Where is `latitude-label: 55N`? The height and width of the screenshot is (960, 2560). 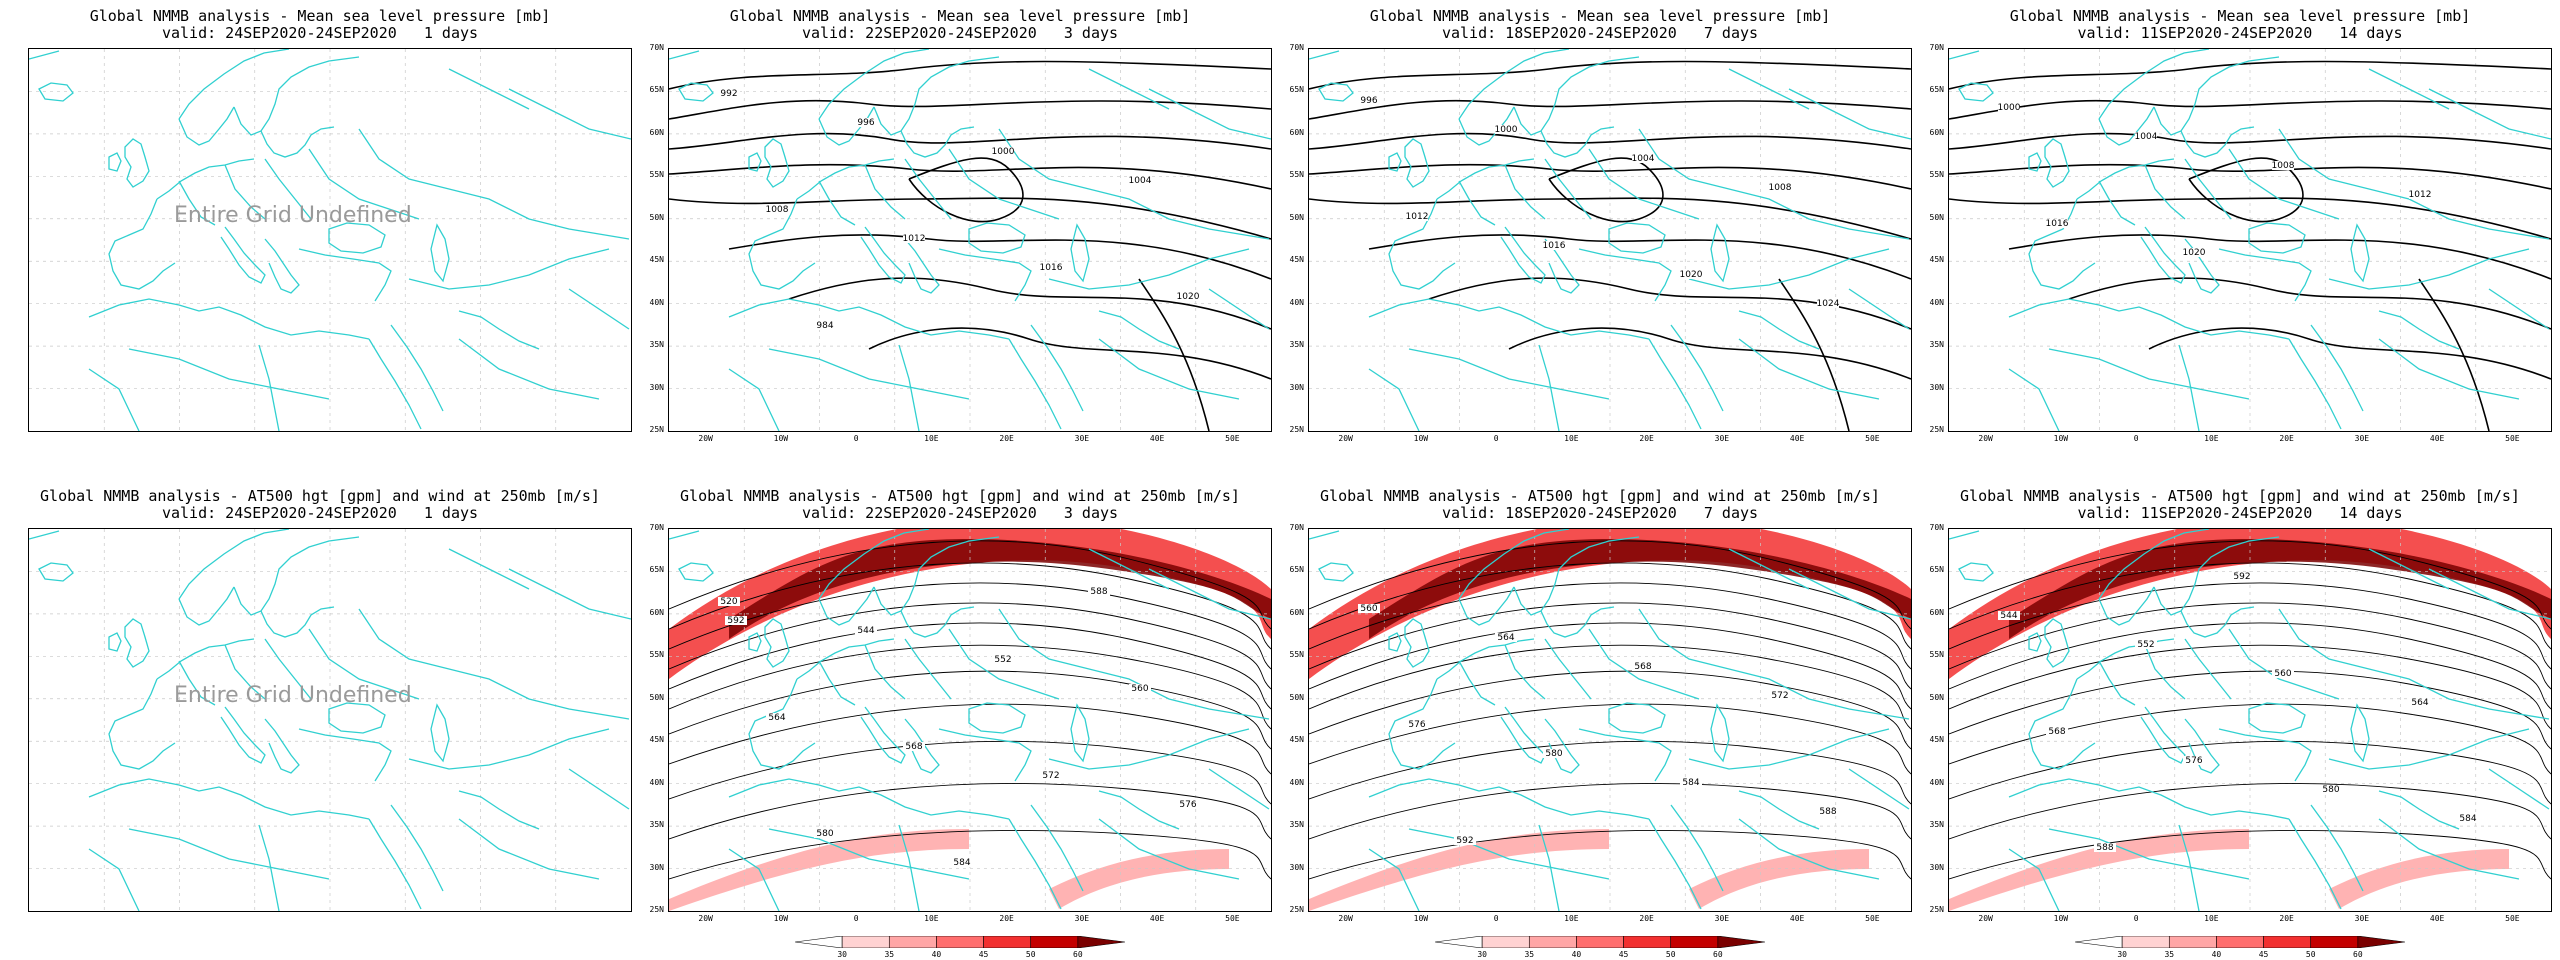 latitude-label: 55N is located at coordinates (1936, 175).